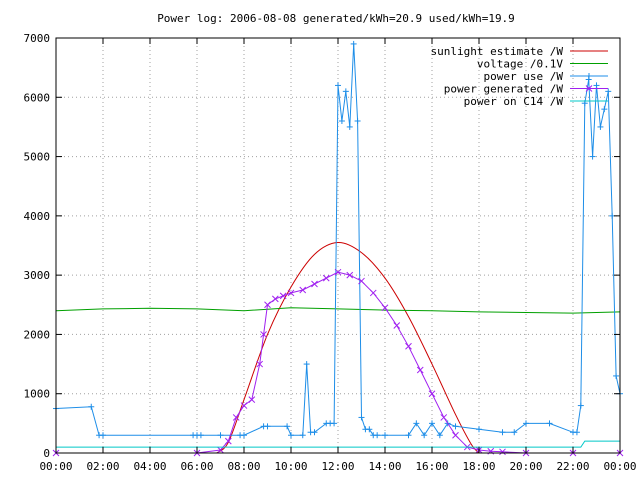 Image resolution: width=640 pixels, height=480 pixels. I want to click on x-tick-label: 08:00, so click(243, 466).